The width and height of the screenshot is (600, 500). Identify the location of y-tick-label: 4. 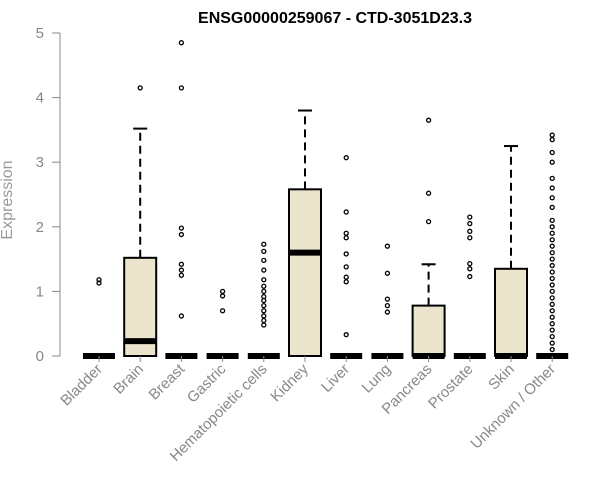
(40, 98).